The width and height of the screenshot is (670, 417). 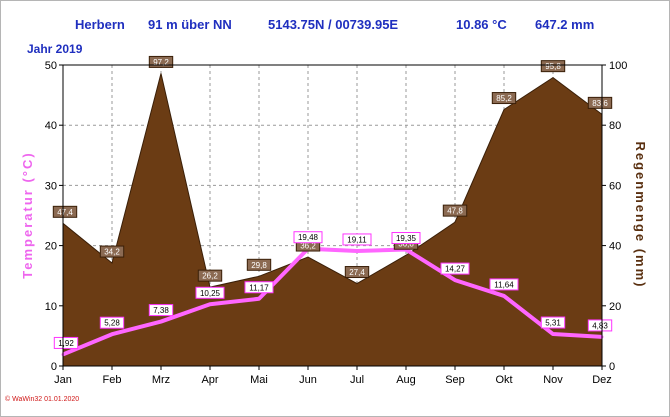 I want to click on temp-value-label: 1,92, so click(x=66, y=343).